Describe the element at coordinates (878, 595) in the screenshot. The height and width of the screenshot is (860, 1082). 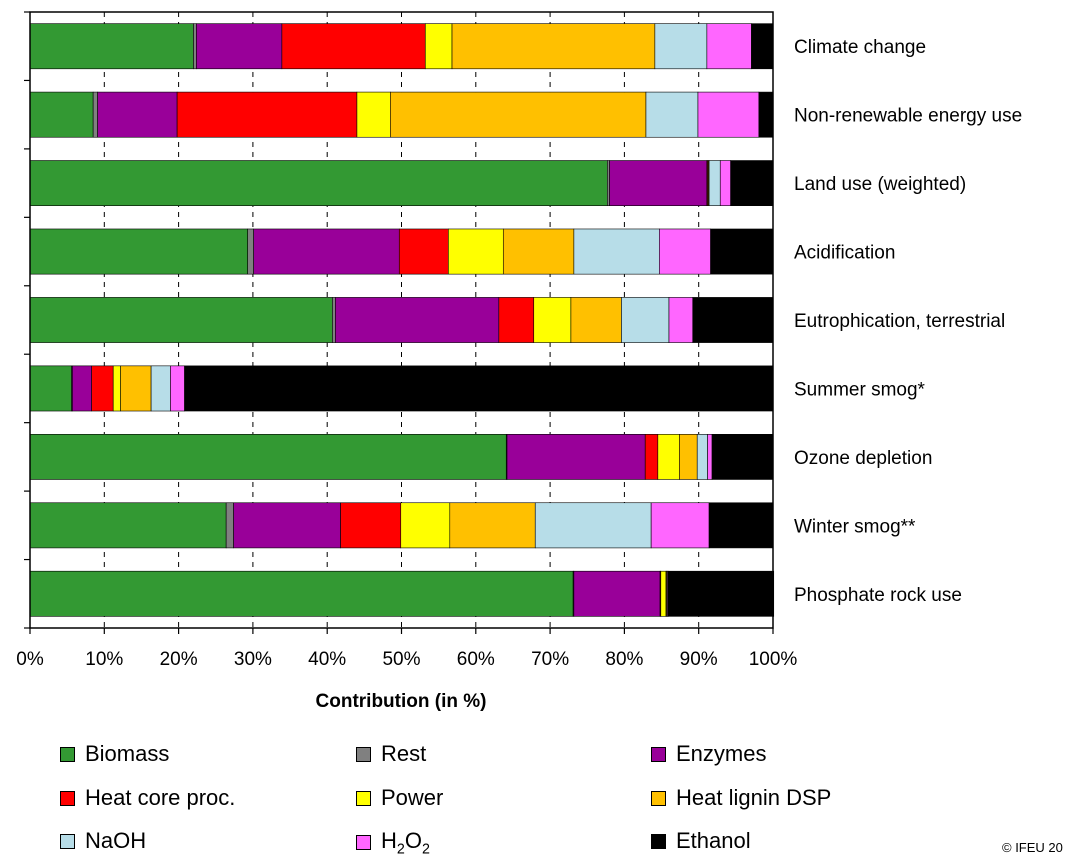
I see `category-label: Phosphate rock use` at that location.